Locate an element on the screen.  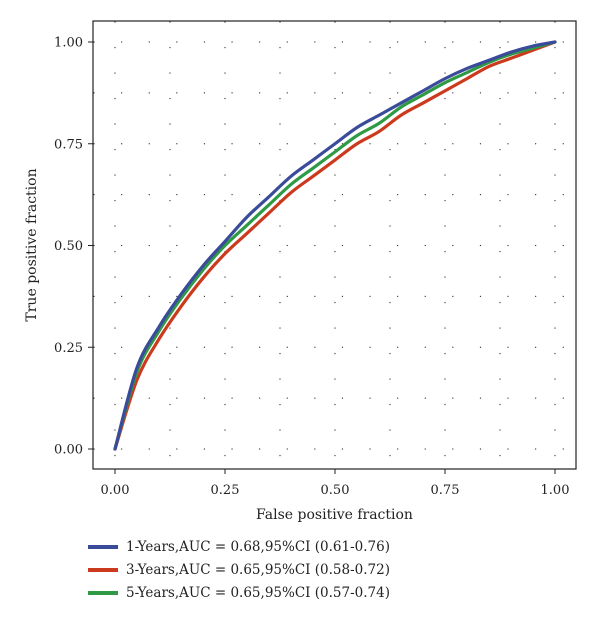
legend-label: 3-Years,AUC = 0.65,95%CI (0.58-0.72) is located at coordinates (258, 569).